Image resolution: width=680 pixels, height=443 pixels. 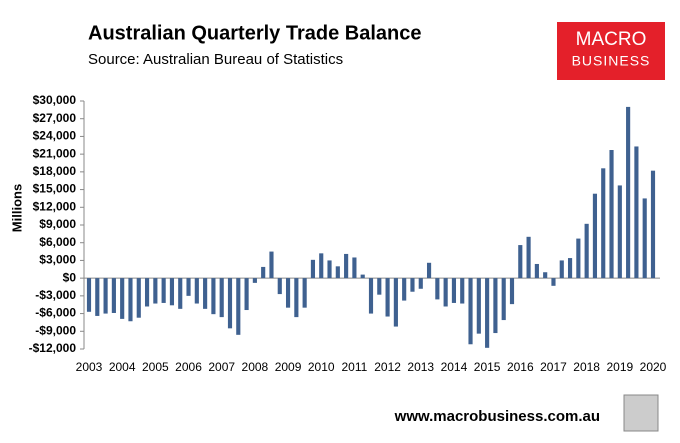 What do you see at coordinates (53, 348) in the screenshot?
I see `y-tick-label: -$12,000` at bounding box center [53, 348].